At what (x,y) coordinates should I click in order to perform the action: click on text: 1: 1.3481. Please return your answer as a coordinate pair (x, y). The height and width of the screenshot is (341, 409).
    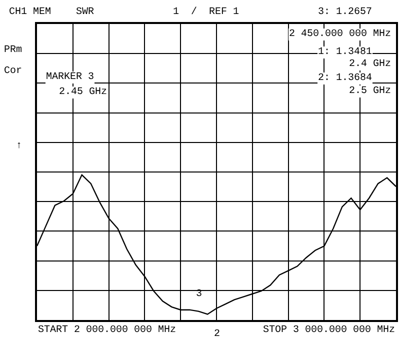
    Looking at the image, I should click on (345, 52).